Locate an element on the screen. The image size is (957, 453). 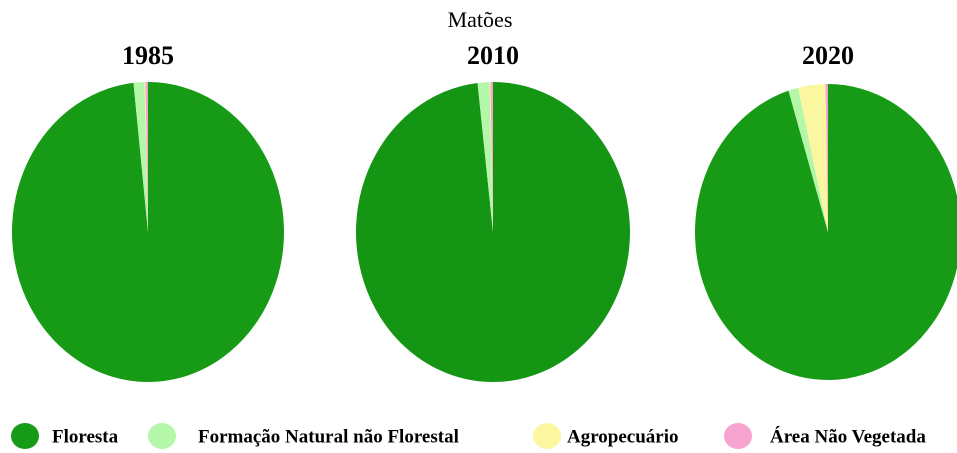
legend-label: Agropecuário is located at coordinates (623, 436).